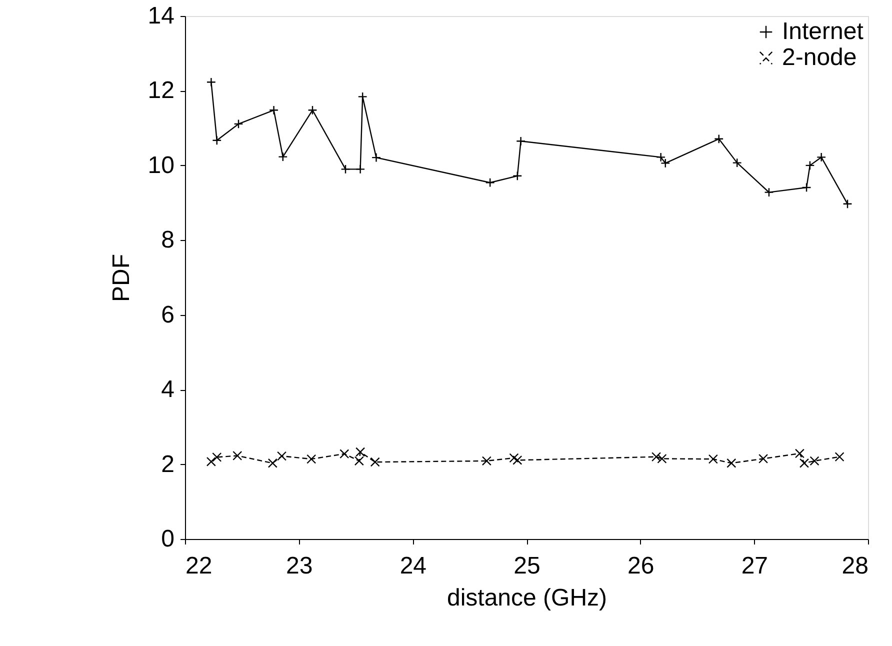 The height and width of the screenshot is (646, 892). I want to click on x-tick-label: 22, so click(199, 566).